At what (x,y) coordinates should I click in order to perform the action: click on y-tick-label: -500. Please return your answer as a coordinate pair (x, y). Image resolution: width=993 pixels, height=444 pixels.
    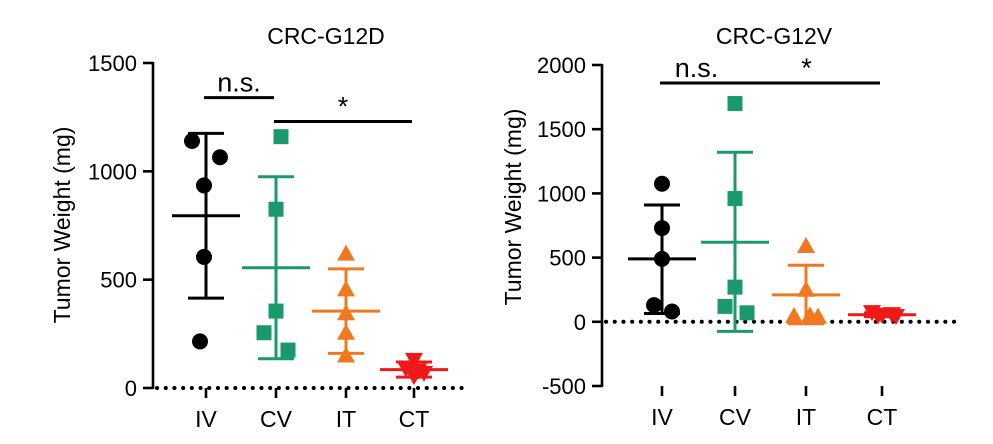
    Looking at the image, I should click on (564, 386).